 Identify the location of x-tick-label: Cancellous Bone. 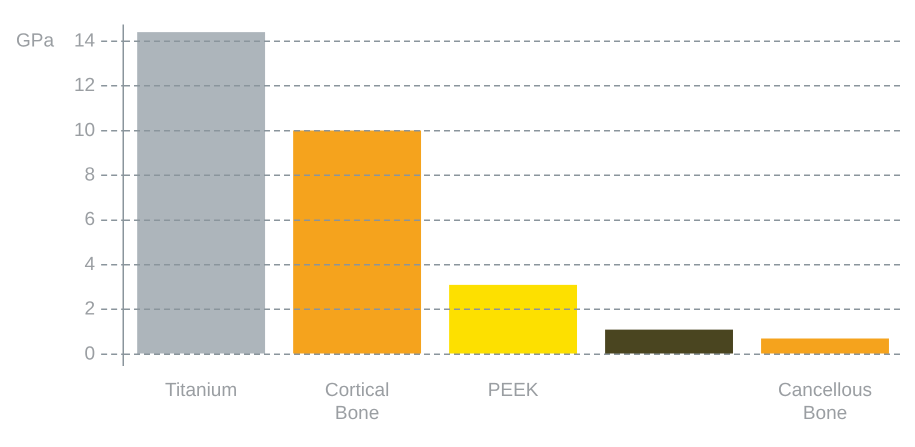
(825, 402).